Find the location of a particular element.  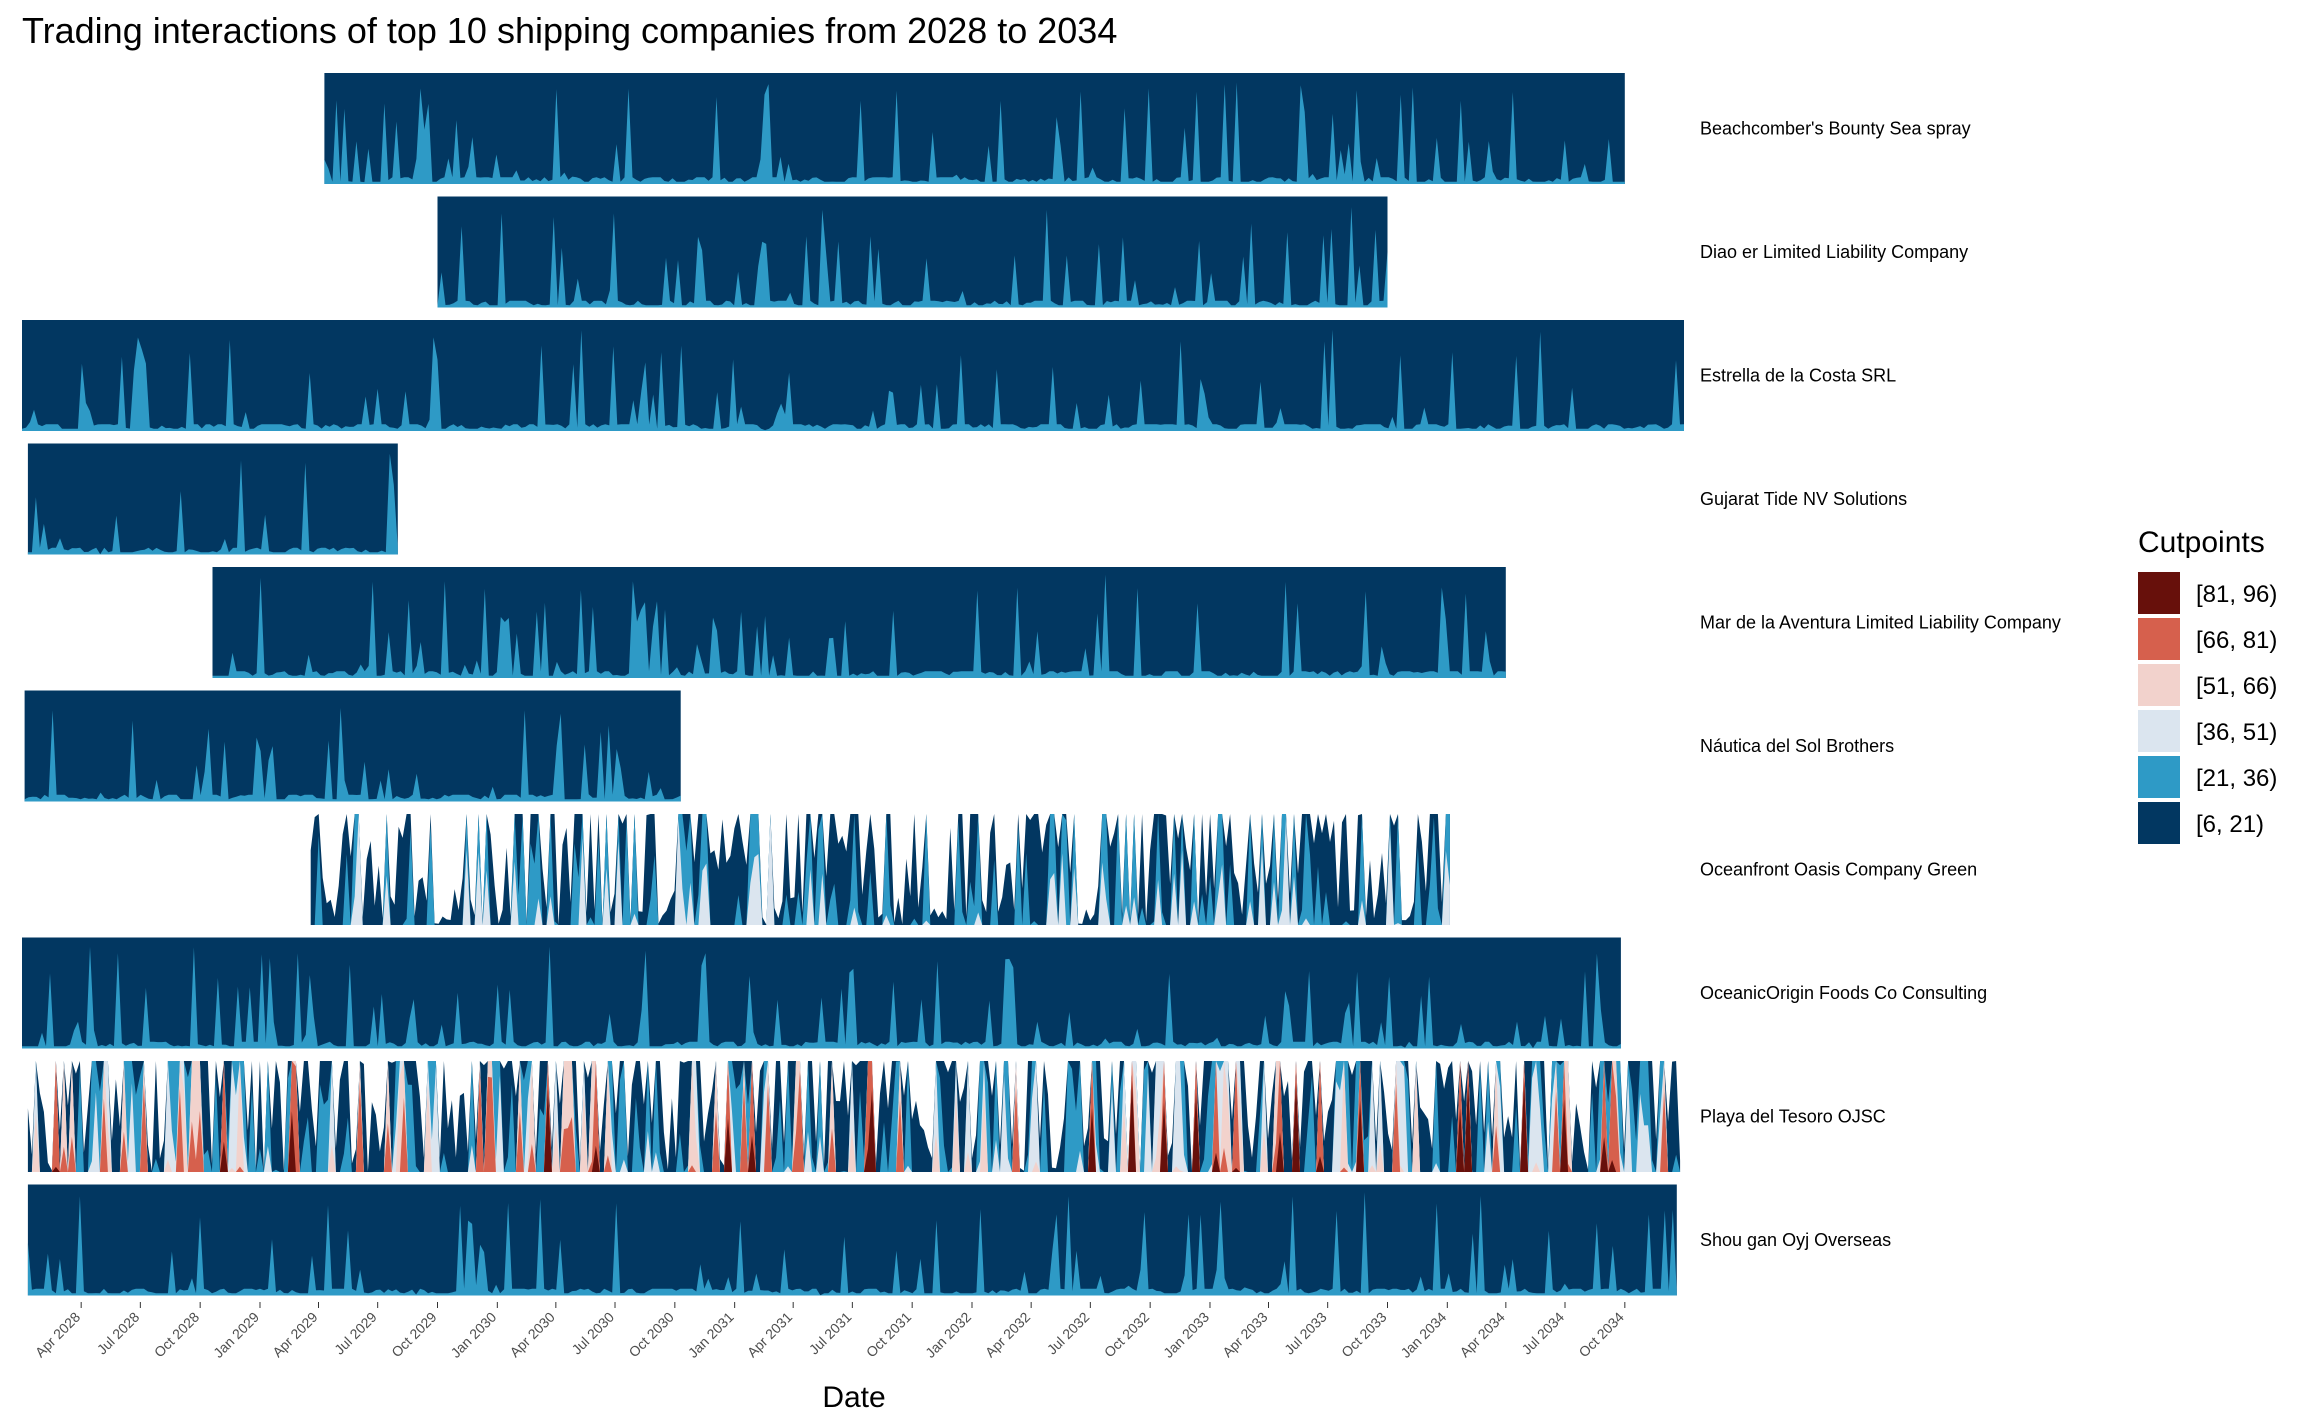

x-tick-label: Apr 2029 is located at coordinates (295, 1335).